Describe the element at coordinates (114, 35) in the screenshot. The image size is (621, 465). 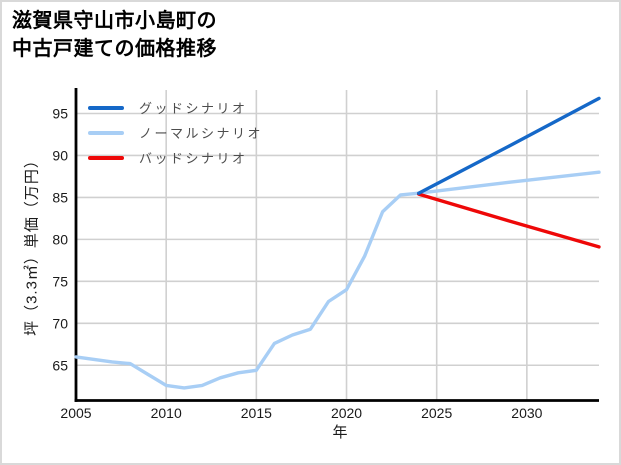
I see `chart-title: 滋賀県守山市小島町の 中古戸建ての価格推移` at that location.